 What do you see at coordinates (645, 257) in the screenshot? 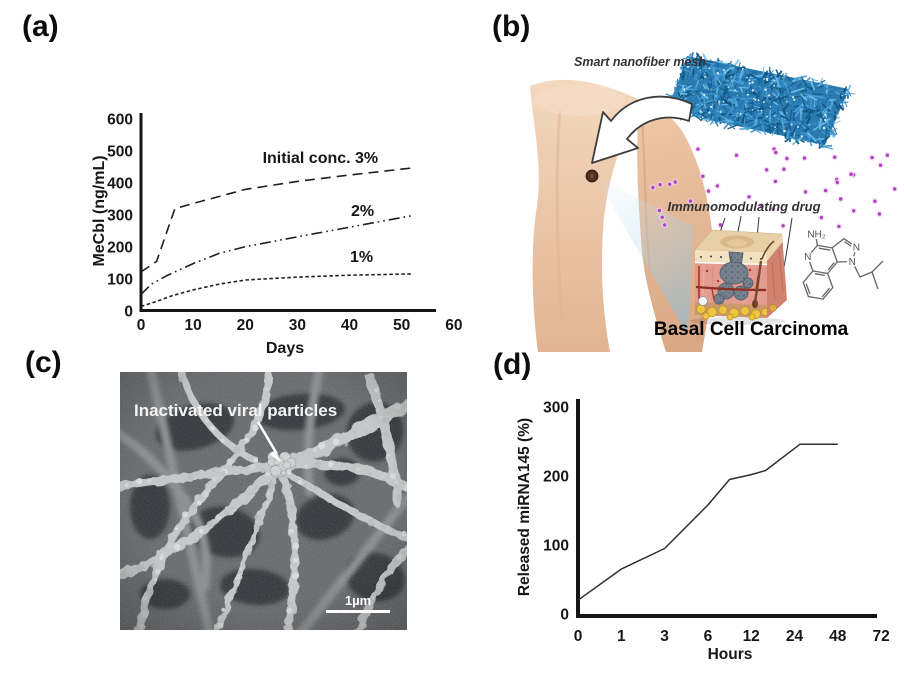
I see `magnification-beam` at bounding box center [645, 257].